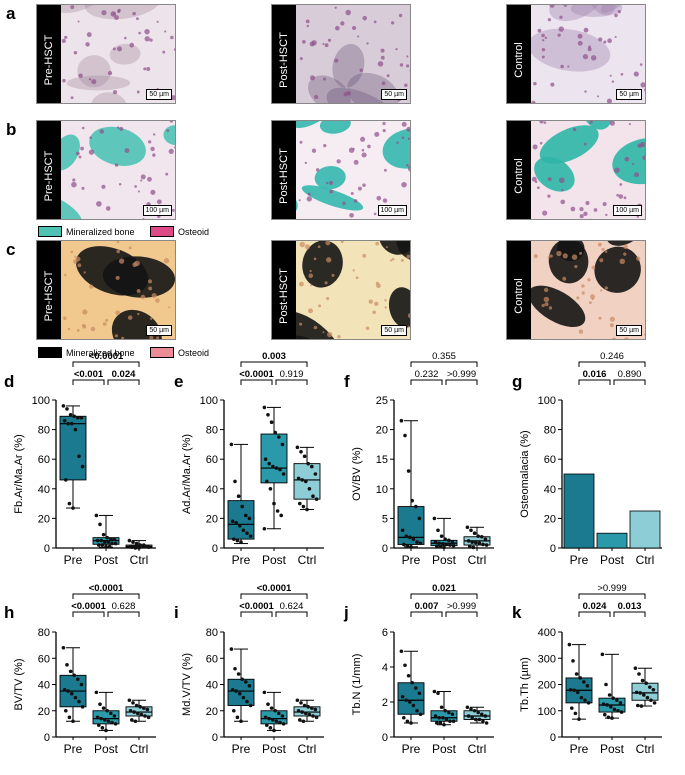 The height and width of the screenshot is (775, 685). Describe the element at coordinates (49, 176) in the screenshot. I see `sample-label: Pre-HSCT` at that location.